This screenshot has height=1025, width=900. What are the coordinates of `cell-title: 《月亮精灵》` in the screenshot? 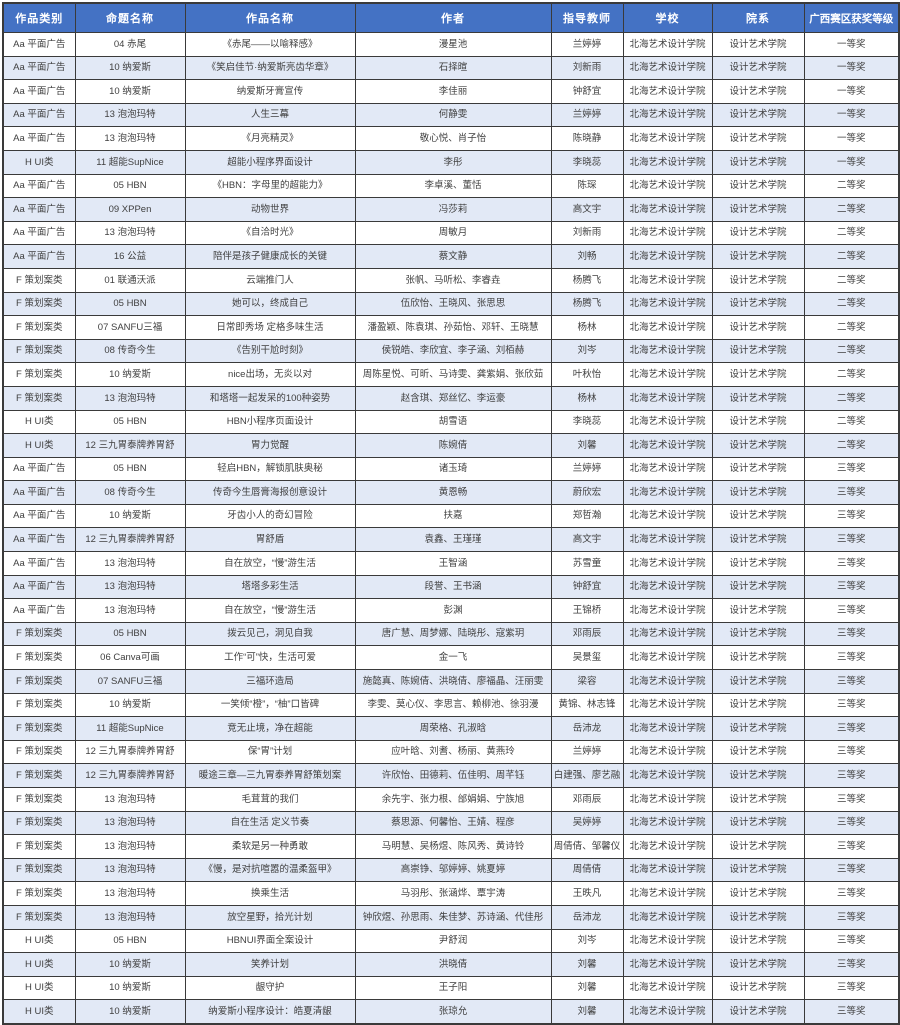 It's located at (270, 138).